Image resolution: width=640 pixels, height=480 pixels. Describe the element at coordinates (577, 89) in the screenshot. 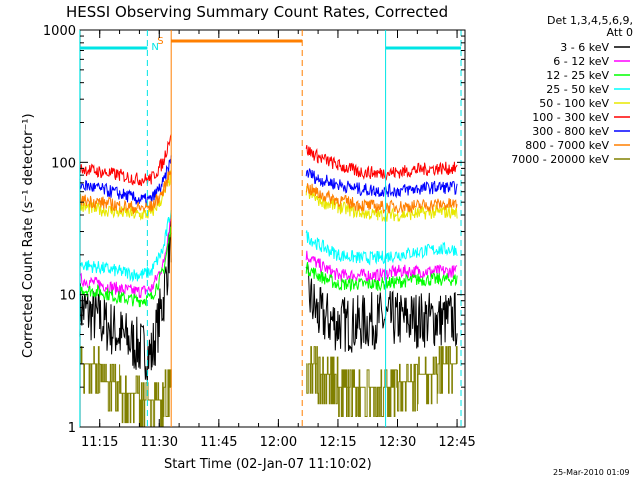

I see `legend-label: 25 - 50 keV` at that location.